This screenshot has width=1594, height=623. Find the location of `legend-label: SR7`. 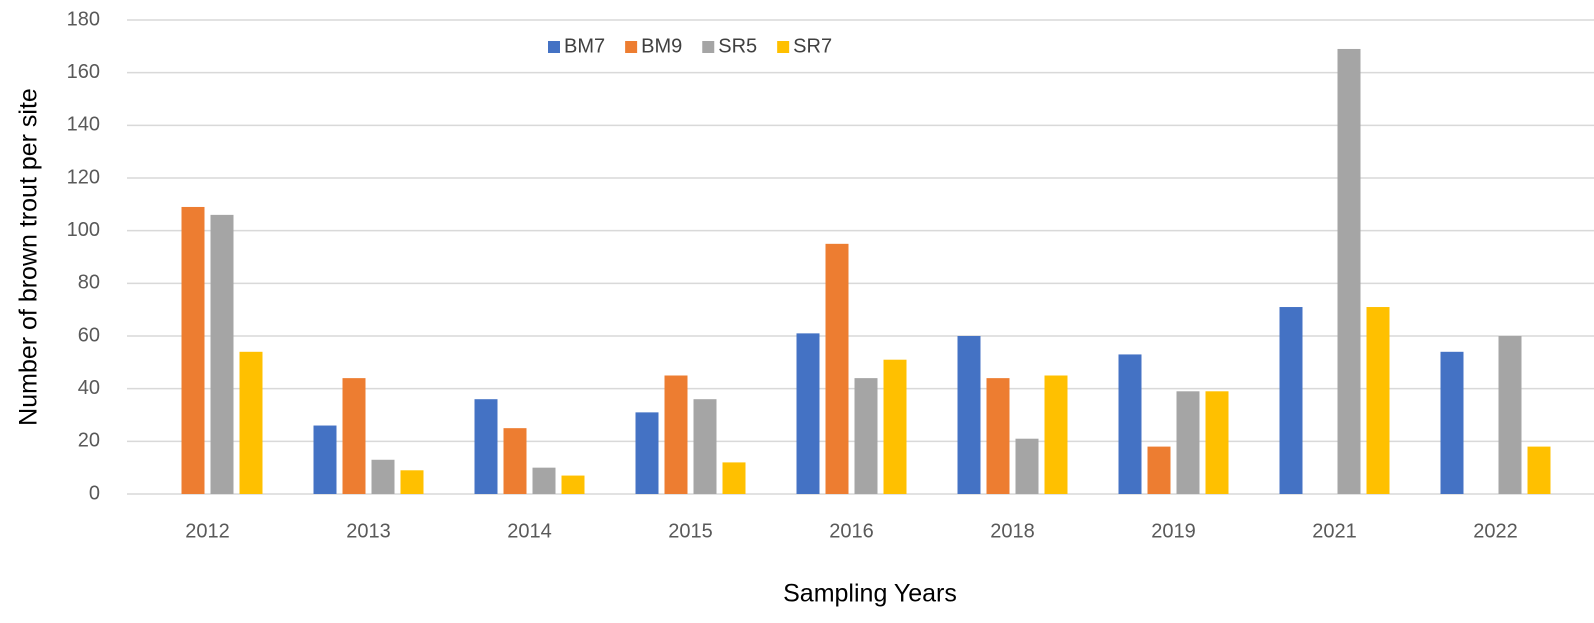

legend-label: SR7 is located at coordinates (812, 46).